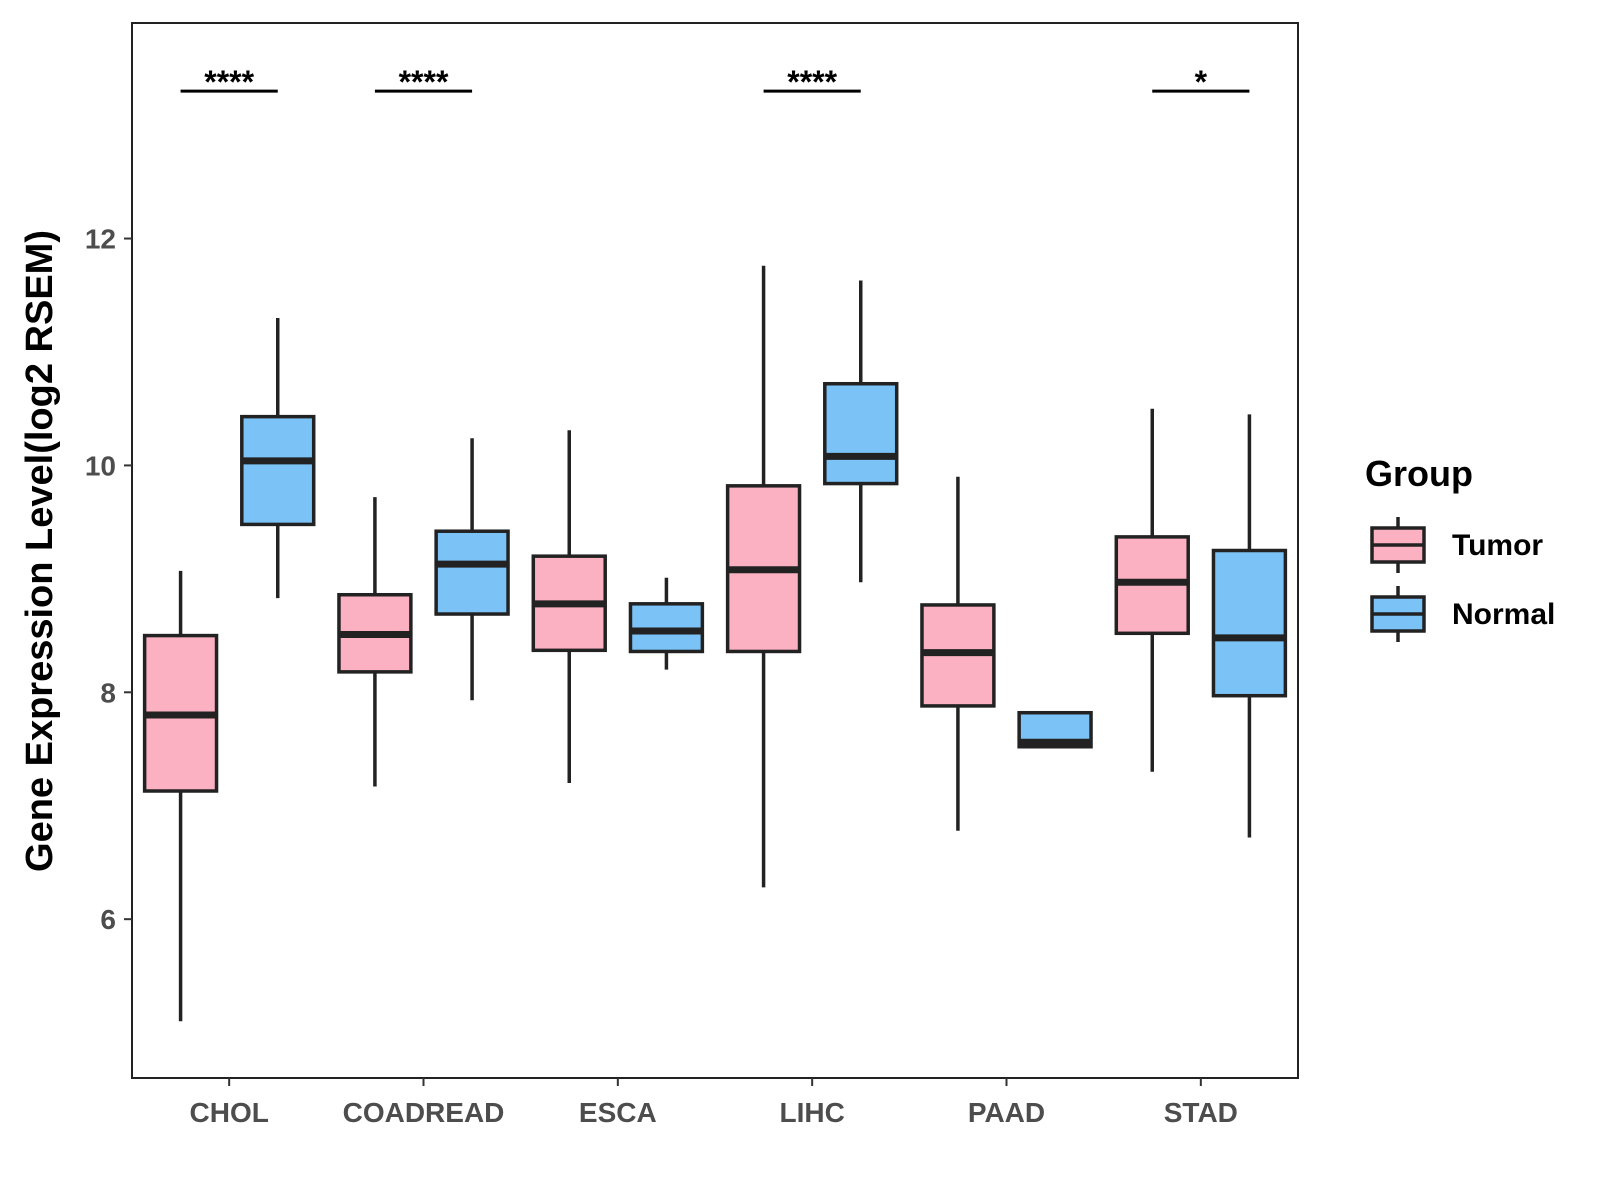 This screenshot has width=1600, height=1200. I want to click on box-body-normal-chol, so click(278, 470).